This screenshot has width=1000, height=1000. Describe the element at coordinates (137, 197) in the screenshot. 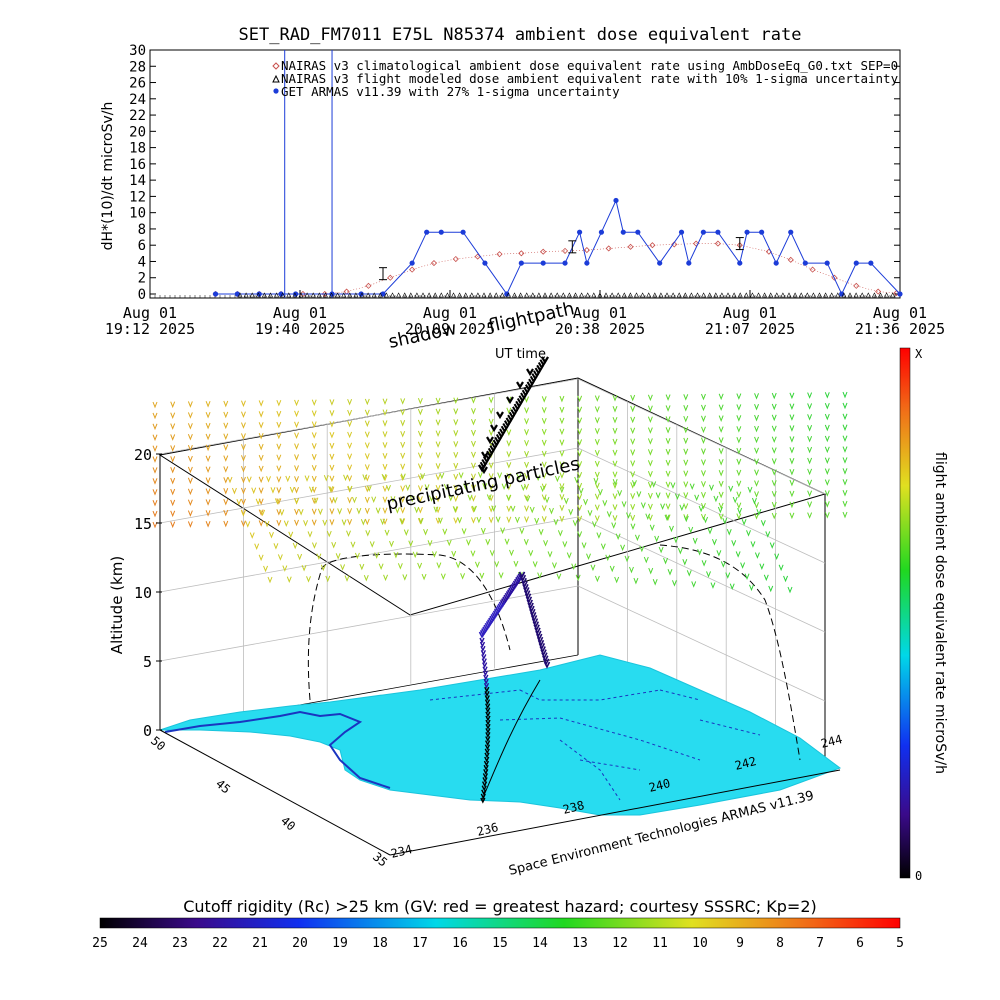

I see `y-tick-label: 12` at that location.